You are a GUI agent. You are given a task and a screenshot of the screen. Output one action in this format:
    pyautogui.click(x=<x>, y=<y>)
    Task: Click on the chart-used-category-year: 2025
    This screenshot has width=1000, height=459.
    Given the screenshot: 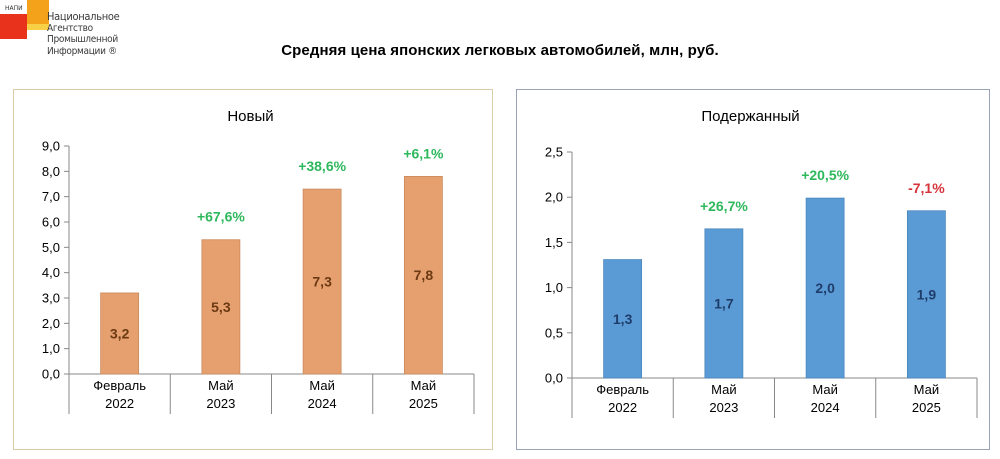 What is the action you would take?
    pyautogui.click(x=926, y=407)
    